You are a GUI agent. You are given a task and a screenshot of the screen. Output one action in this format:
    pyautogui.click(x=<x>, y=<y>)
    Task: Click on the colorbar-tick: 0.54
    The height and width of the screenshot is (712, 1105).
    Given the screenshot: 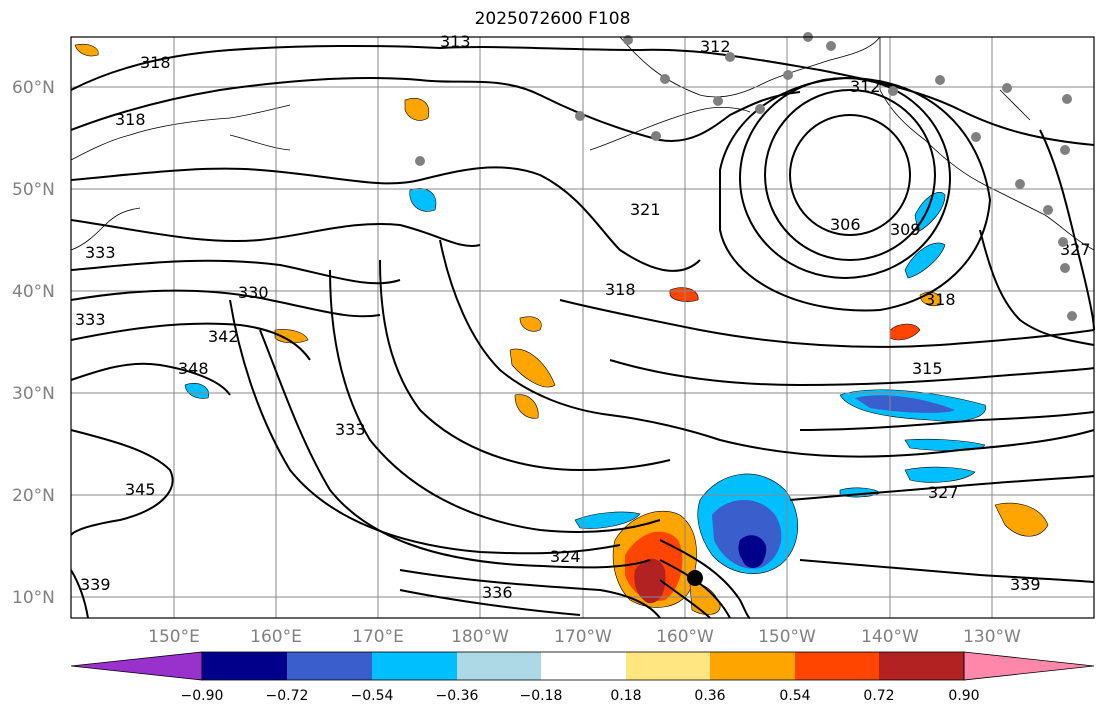 What is the action you would take?
    pyautogui.click(x=794, y=696)
    